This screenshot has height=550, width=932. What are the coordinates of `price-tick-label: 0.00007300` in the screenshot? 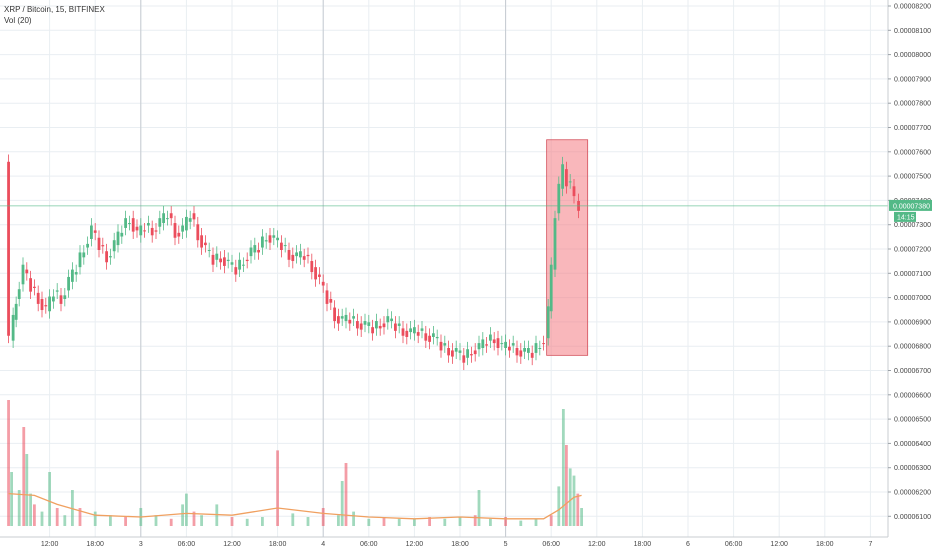 It's located at (912, 225).